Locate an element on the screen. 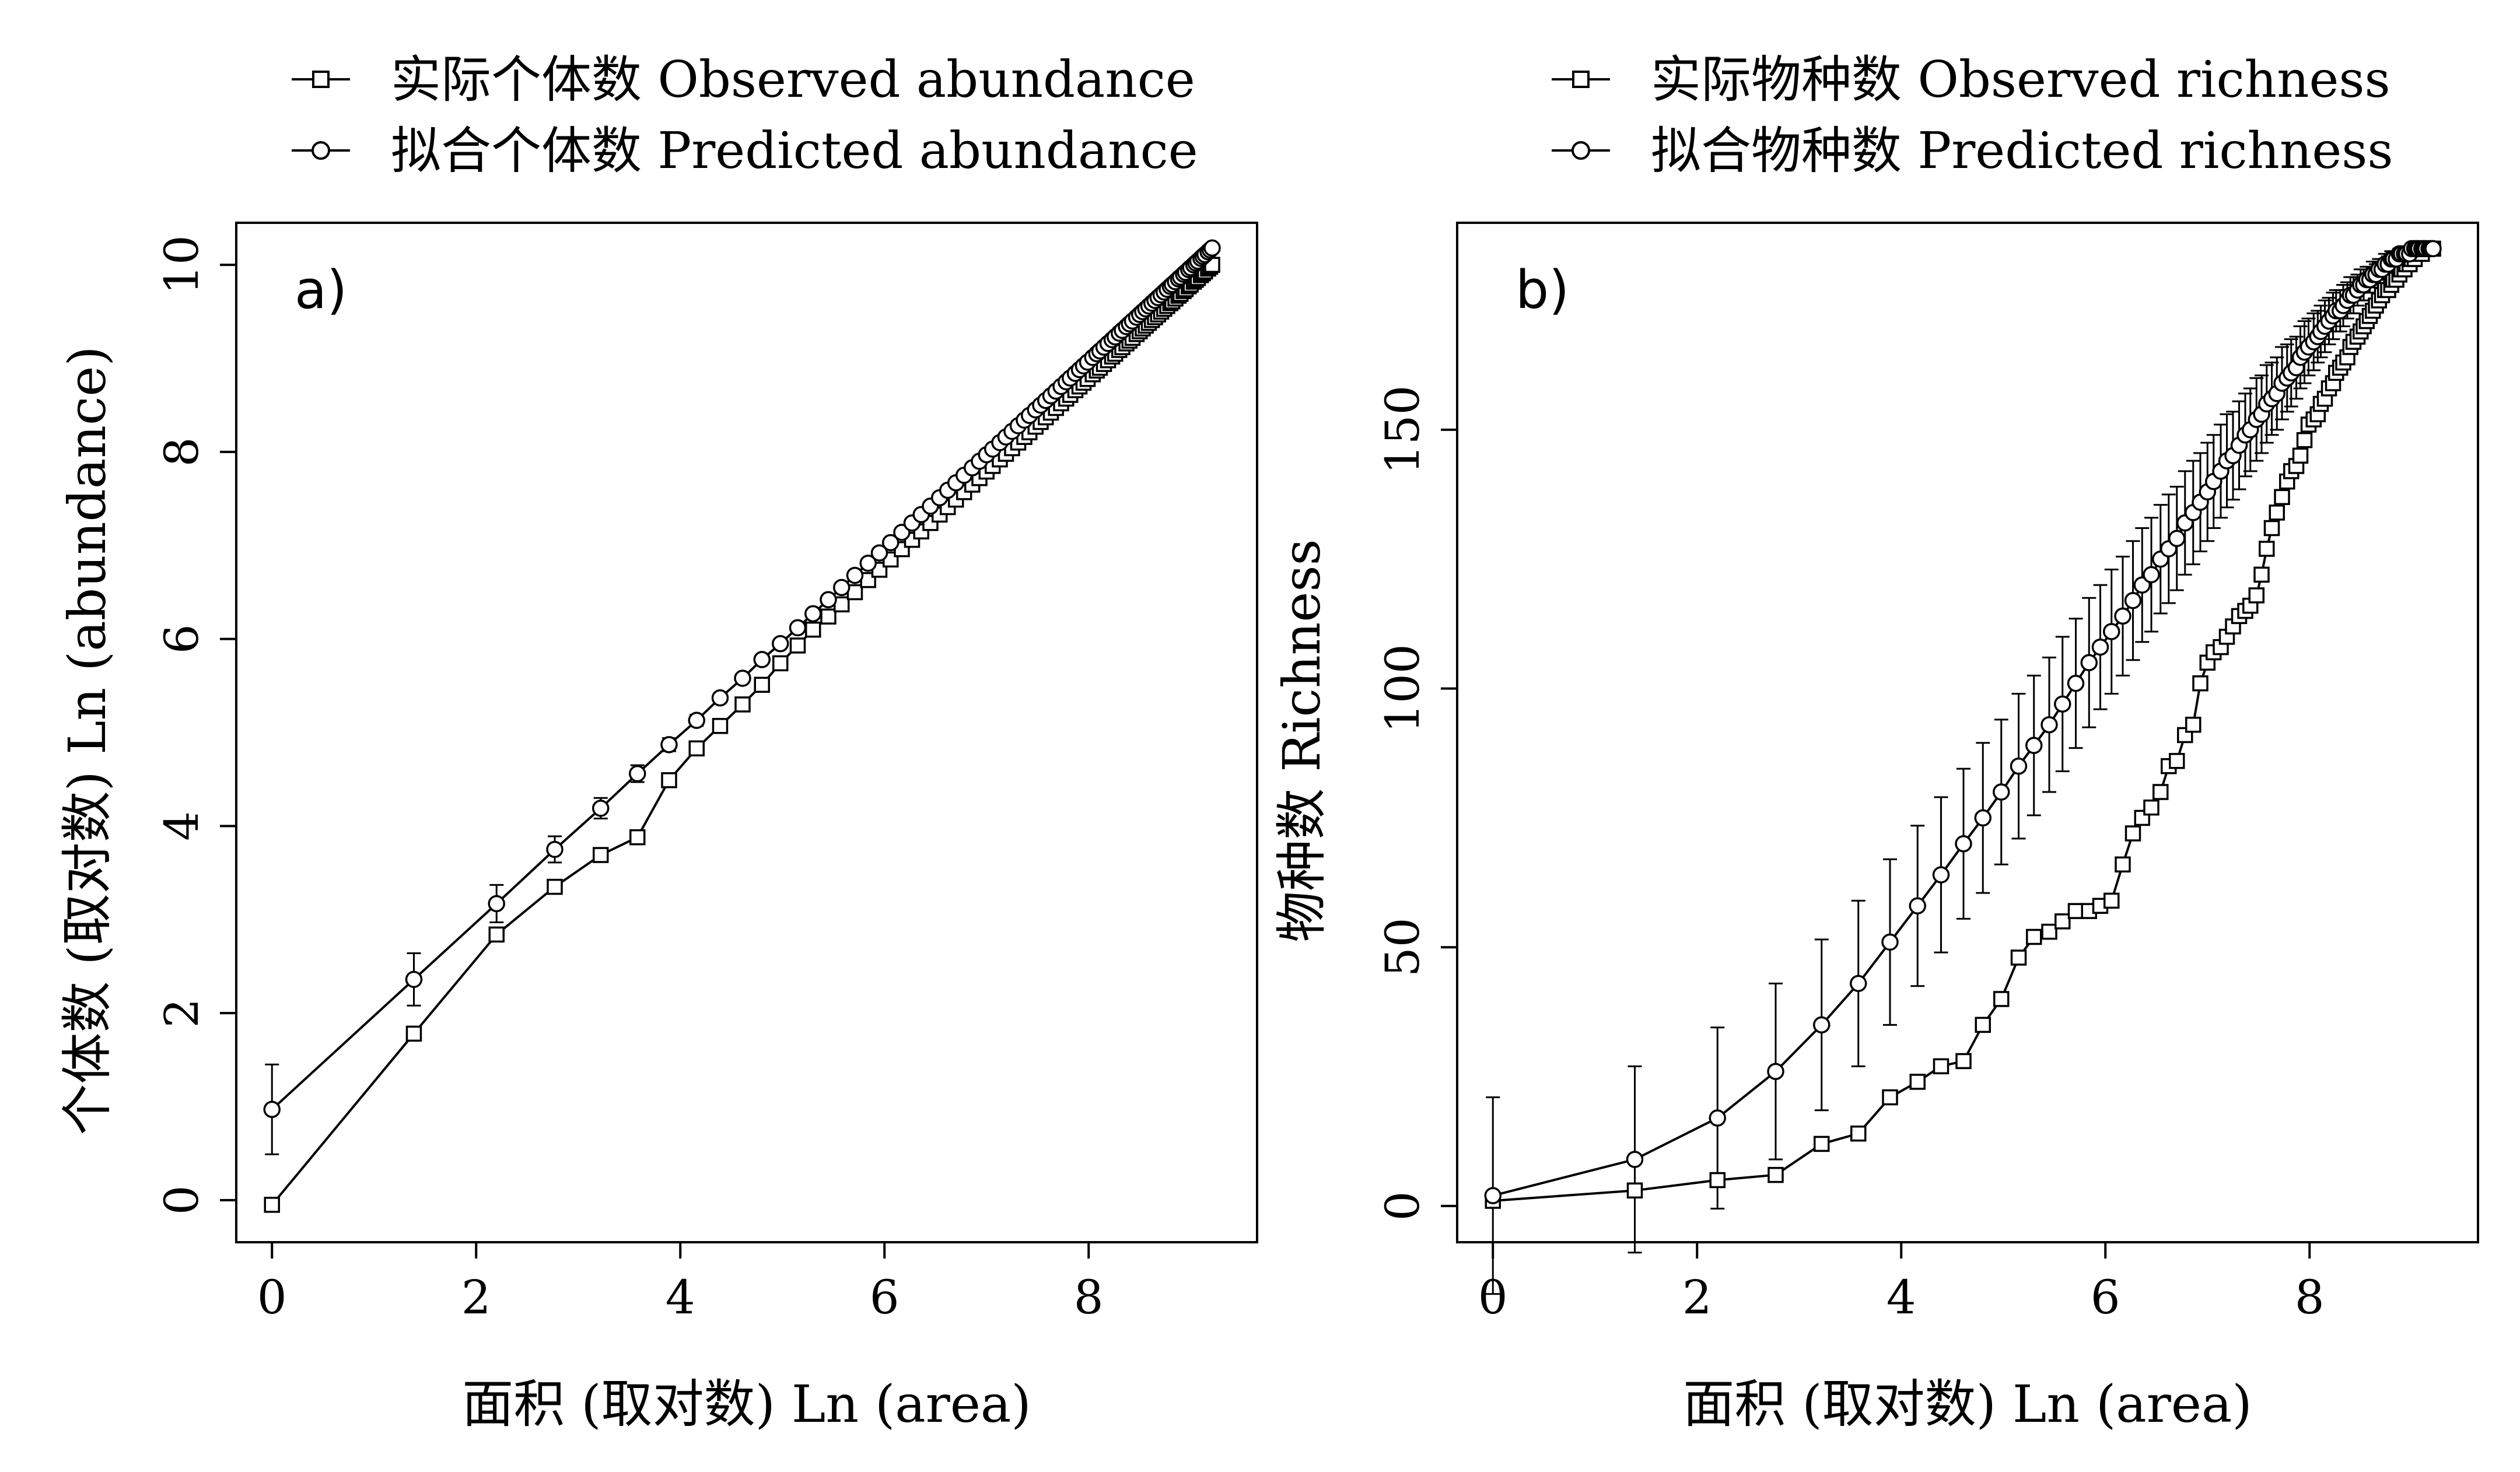 This screenshot has width=2520, height=1472. panel-label-b: b) is located at coordinates (1542, 290).